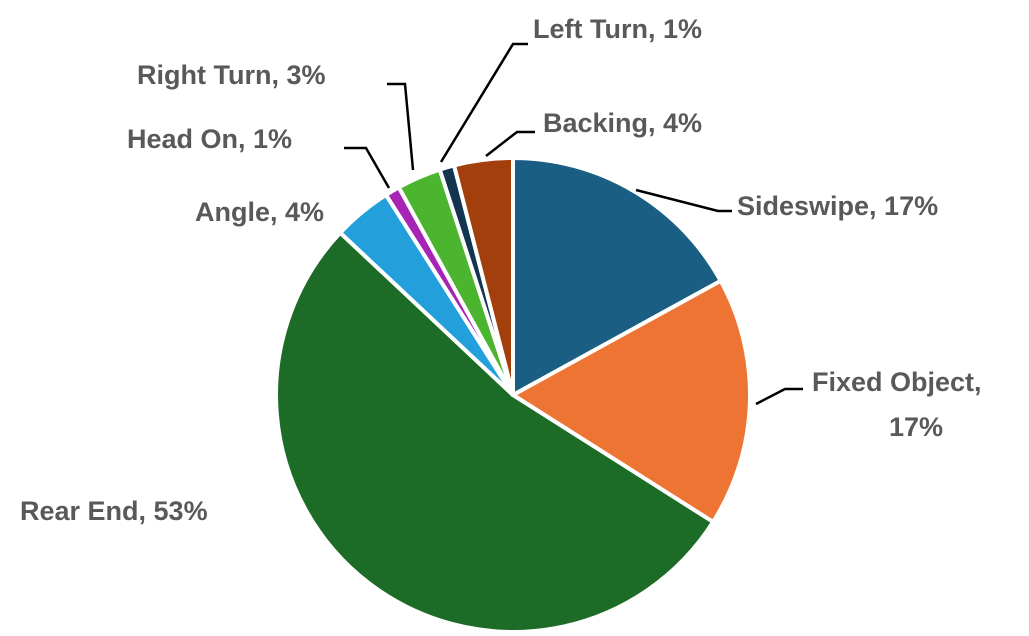 This screenshot has width=1029, height=636. What do you see at coordinates (916, 427) in the screenshot?
I see `data-label-fixed-object-percent: 17%` at bounding box center [916, 427].